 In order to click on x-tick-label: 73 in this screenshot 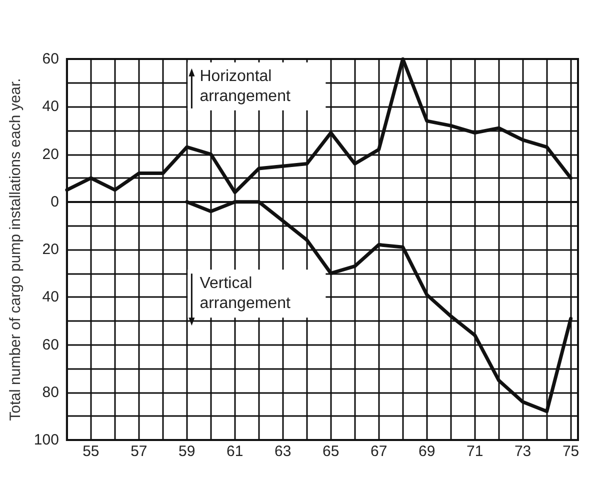, I will do `click(523, 451)`.